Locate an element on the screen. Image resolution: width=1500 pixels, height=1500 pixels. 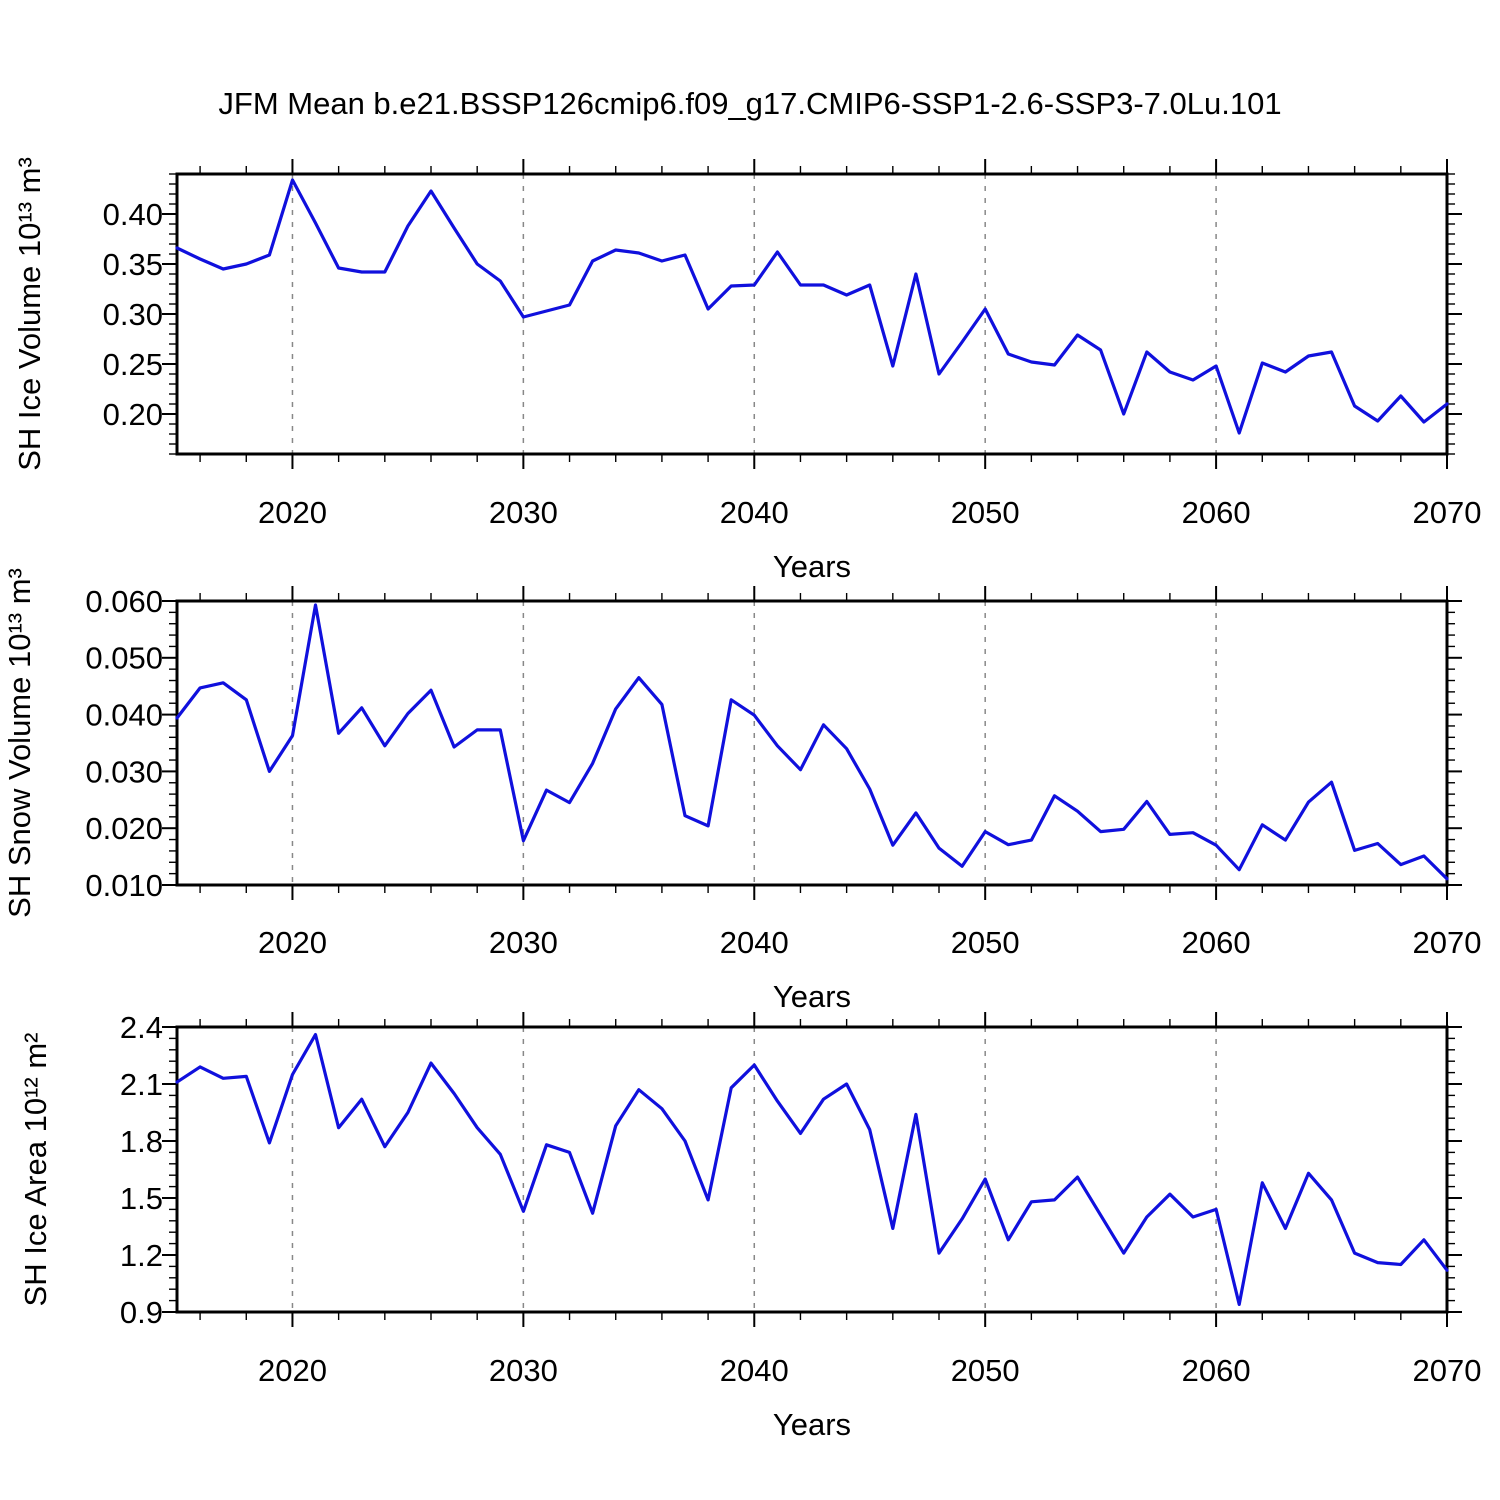
y-tick-label: 1.8 is located at coordinates (141, 1141).